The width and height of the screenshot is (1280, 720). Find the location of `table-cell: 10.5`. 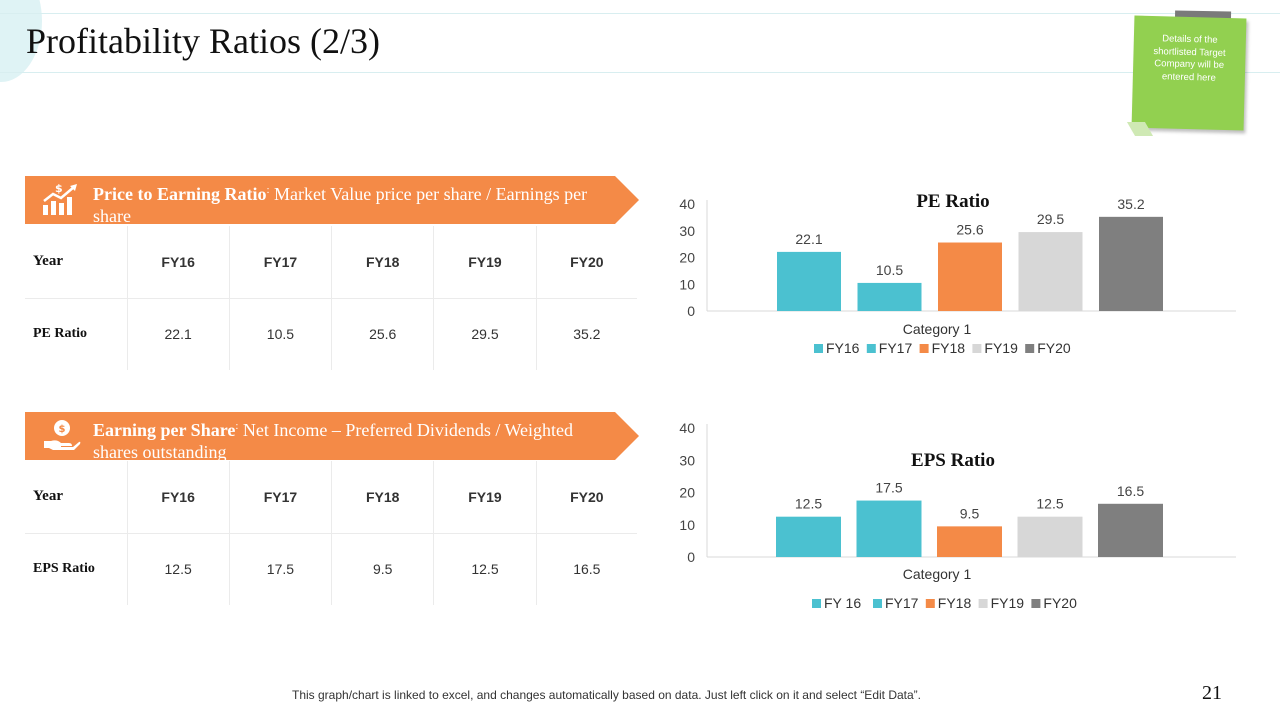

table-cell: 10.5 is located at coordinates (280, 334).